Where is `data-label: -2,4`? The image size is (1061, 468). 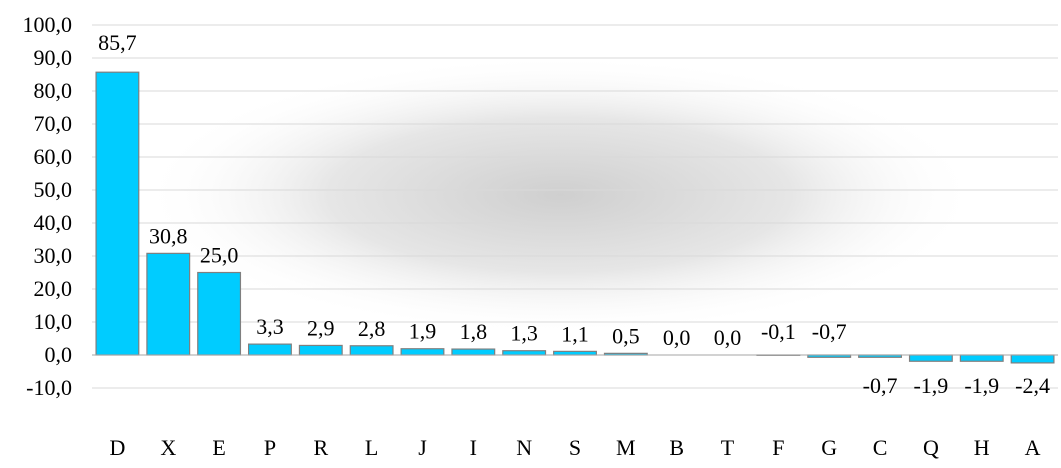
data-label: -2,4 is located at coordinates (1032, 385).